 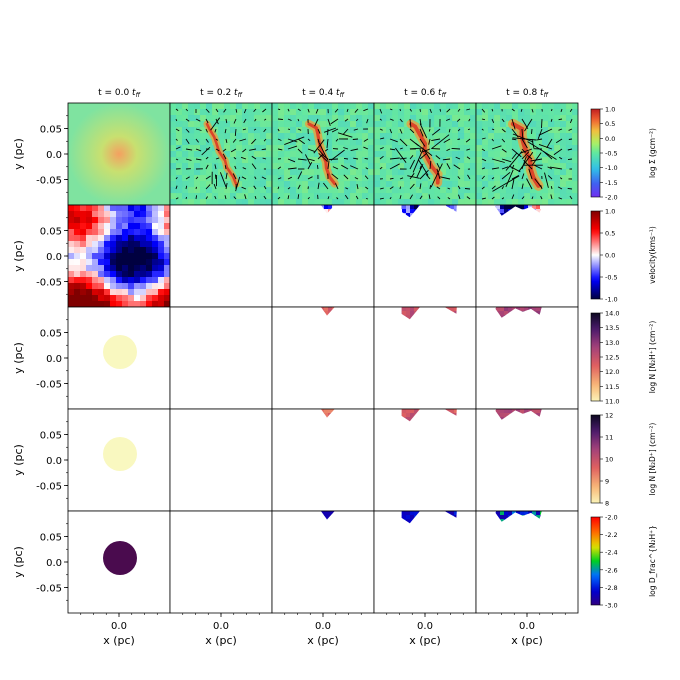 I want to click on column-title-1: t = 0.2 tff, so click(x=221, y=93).